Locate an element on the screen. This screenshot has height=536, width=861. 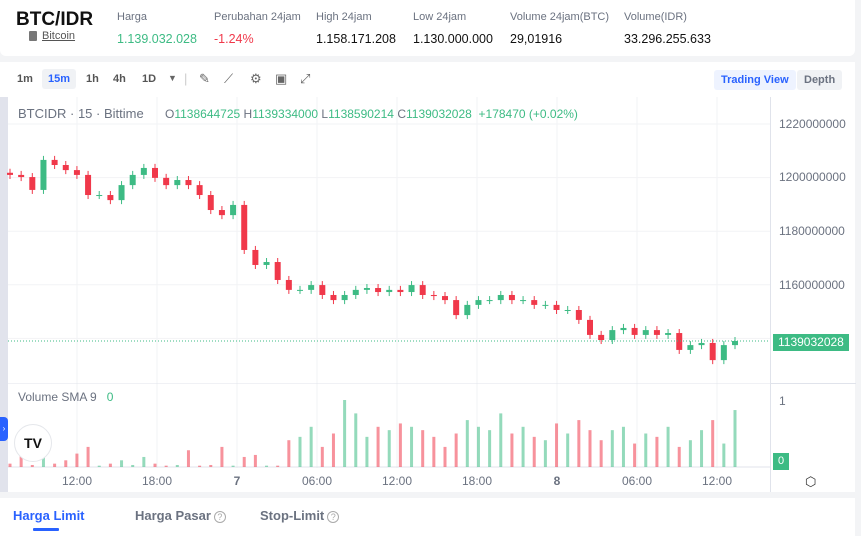
timeframe-1m: 1m is located at coordinates (25, 79).